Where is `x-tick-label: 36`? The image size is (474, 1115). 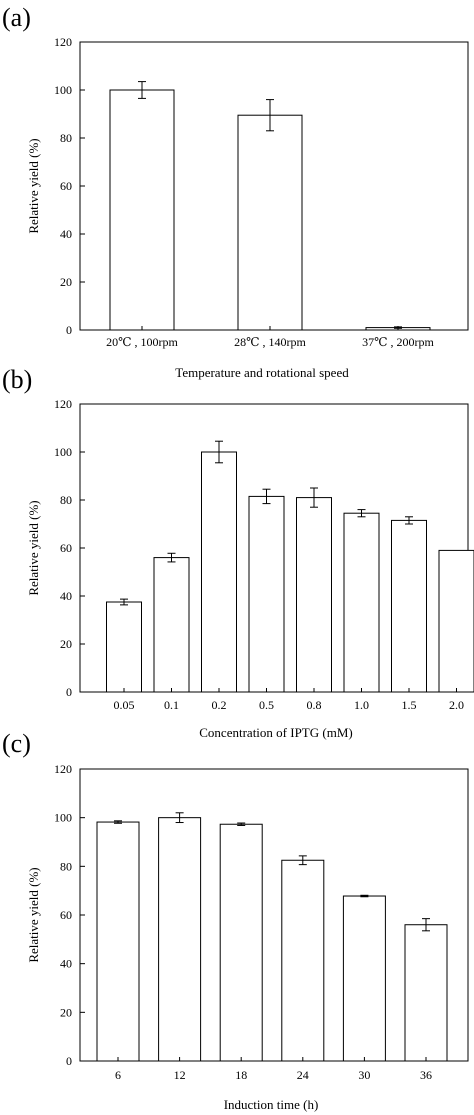 x-tick-label: 36 is located at coordinates (426, 1075).